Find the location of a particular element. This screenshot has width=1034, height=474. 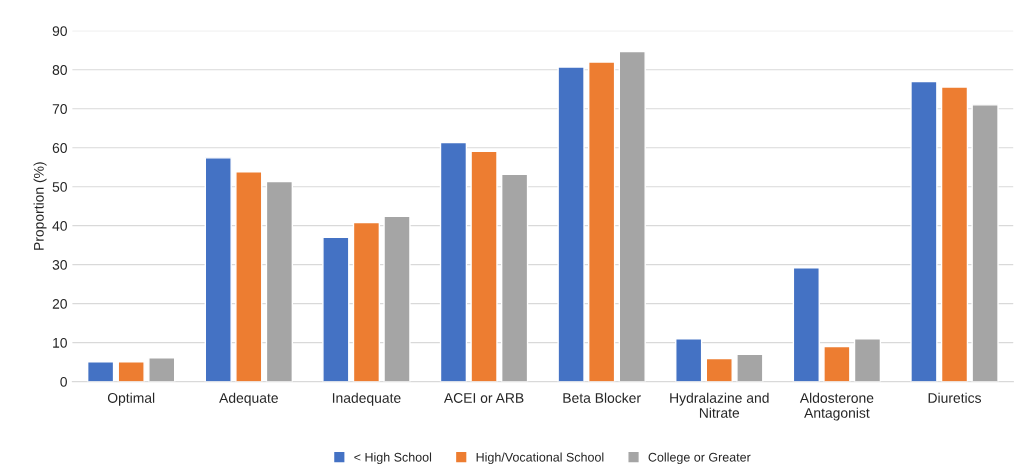

legend-label: College or Greater is located at coordinates (699, 458).